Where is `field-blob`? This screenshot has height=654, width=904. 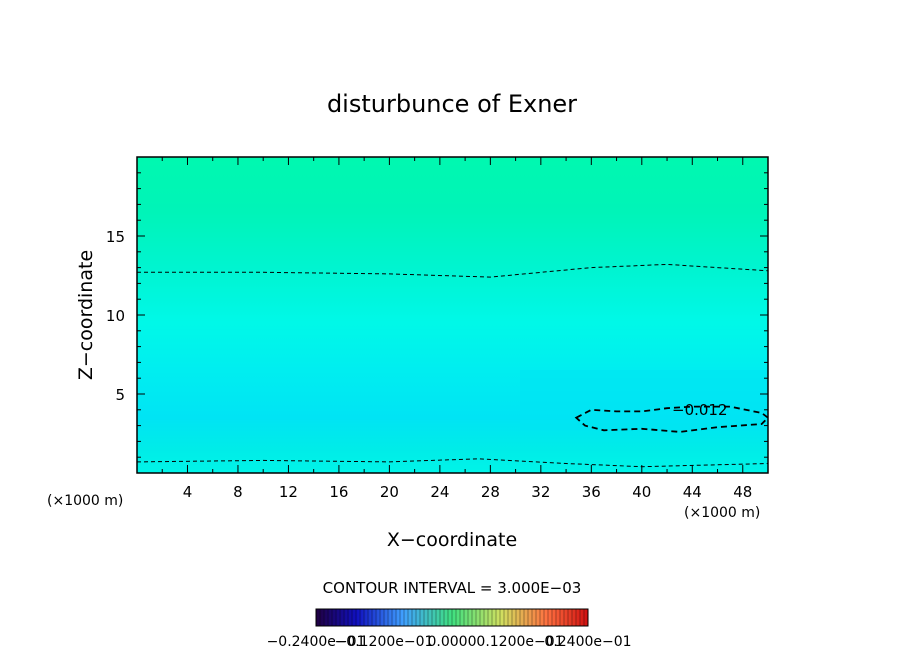 field-blob is located at coordinates (644, 400).